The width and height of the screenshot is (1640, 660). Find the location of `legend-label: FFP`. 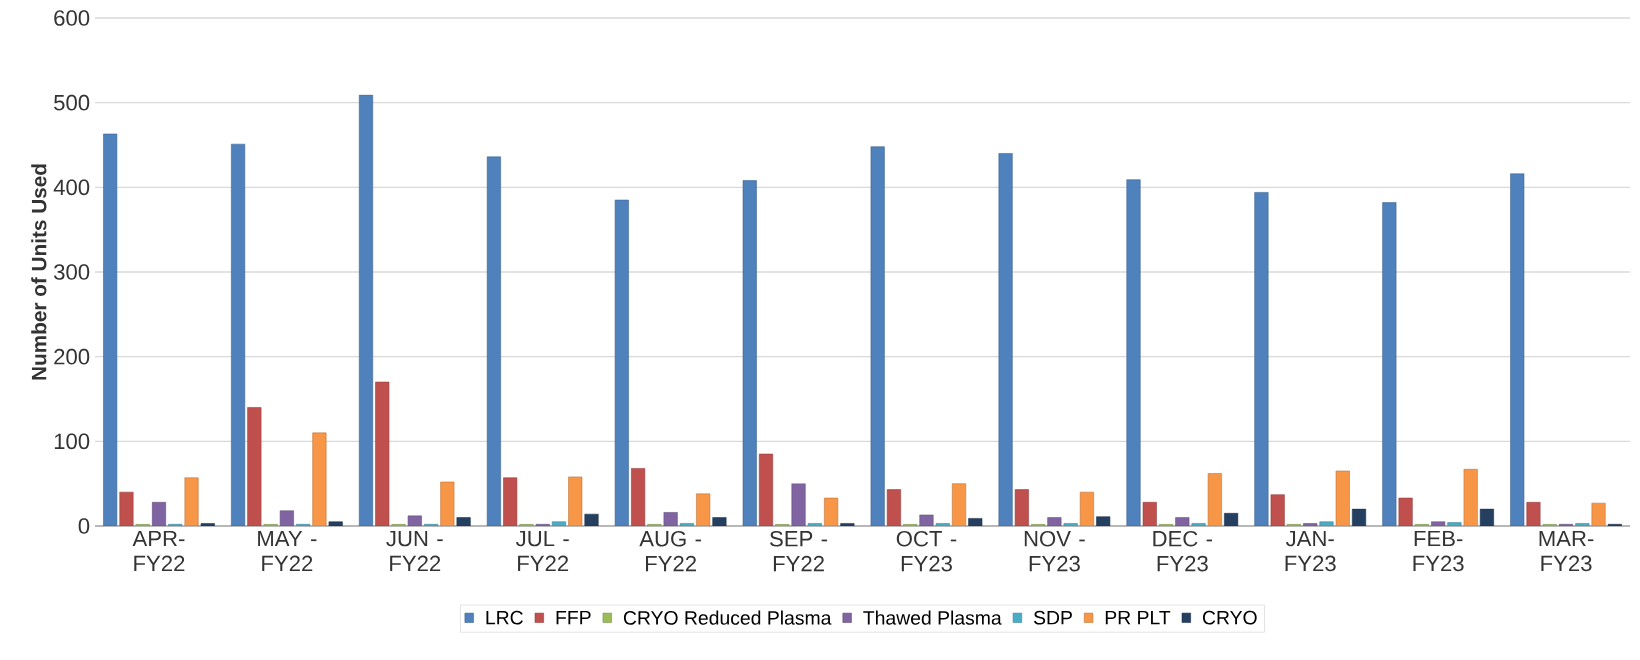

legend-label: FFP is located at coordinates (573, 617).